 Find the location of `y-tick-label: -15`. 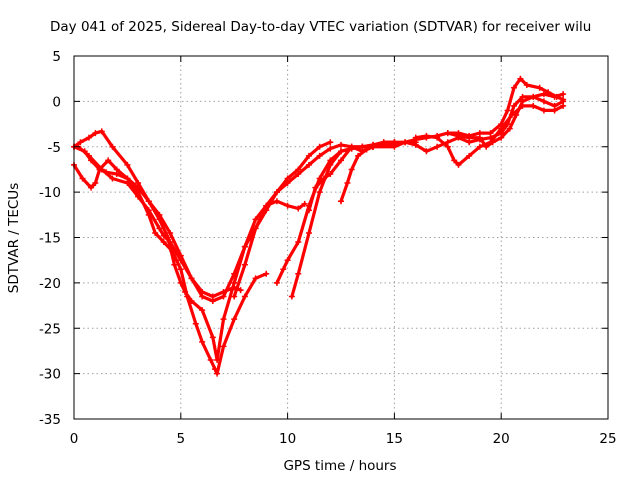

y-tick-label: -15 is located at coordinates (50, 239).